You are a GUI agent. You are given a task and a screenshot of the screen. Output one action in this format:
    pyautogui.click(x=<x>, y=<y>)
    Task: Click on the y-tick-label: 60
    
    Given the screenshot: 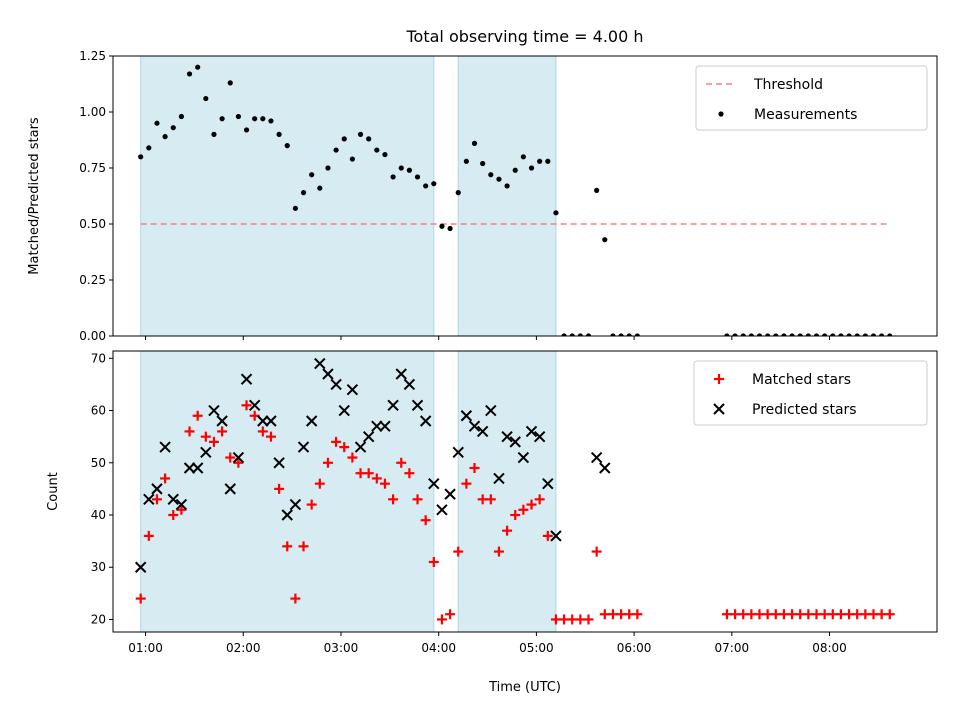 What is the action you would take?
    pyautogui.click(x=98, y=411)
    